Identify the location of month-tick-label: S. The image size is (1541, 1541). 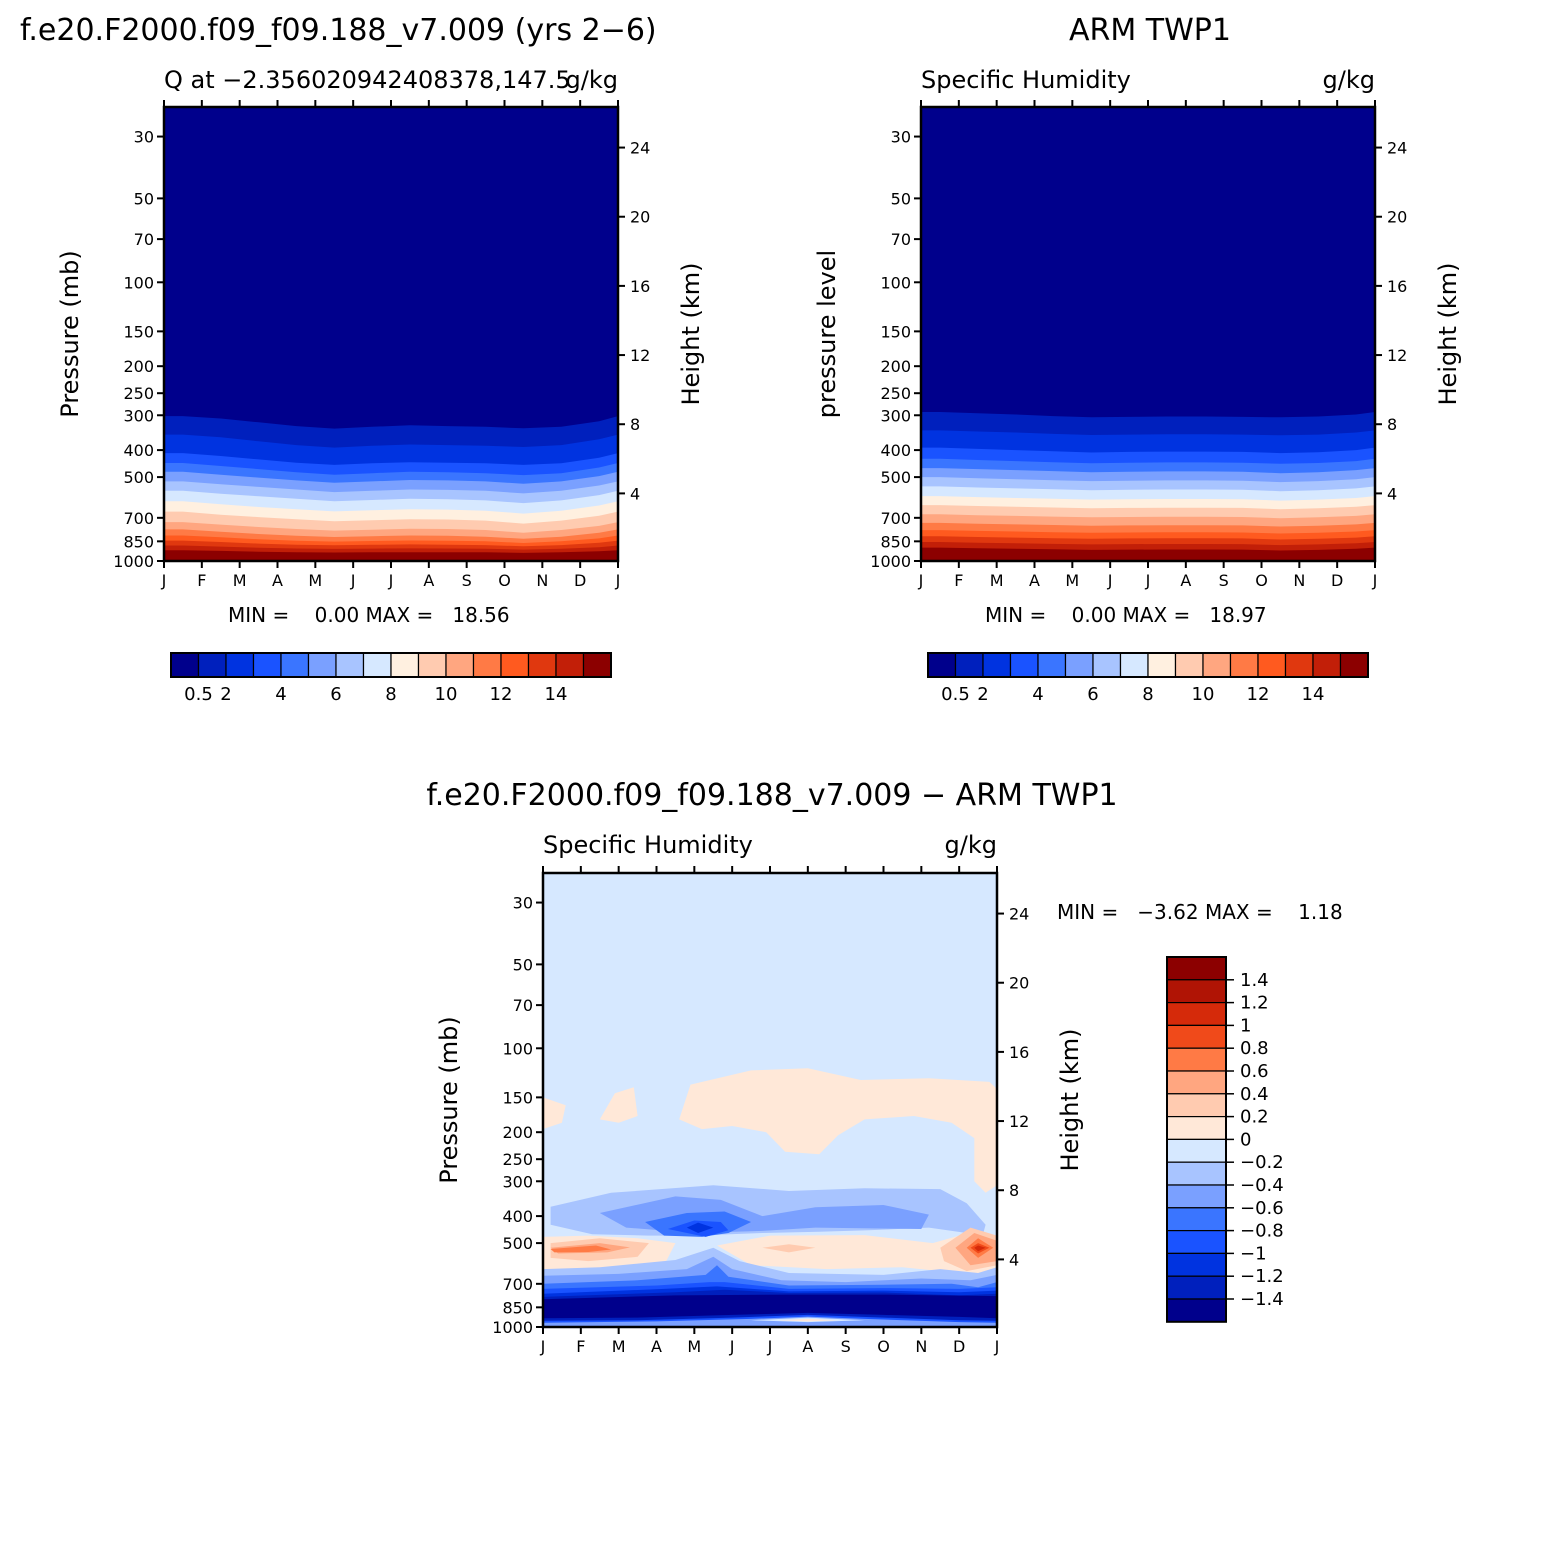
(1224, 580).